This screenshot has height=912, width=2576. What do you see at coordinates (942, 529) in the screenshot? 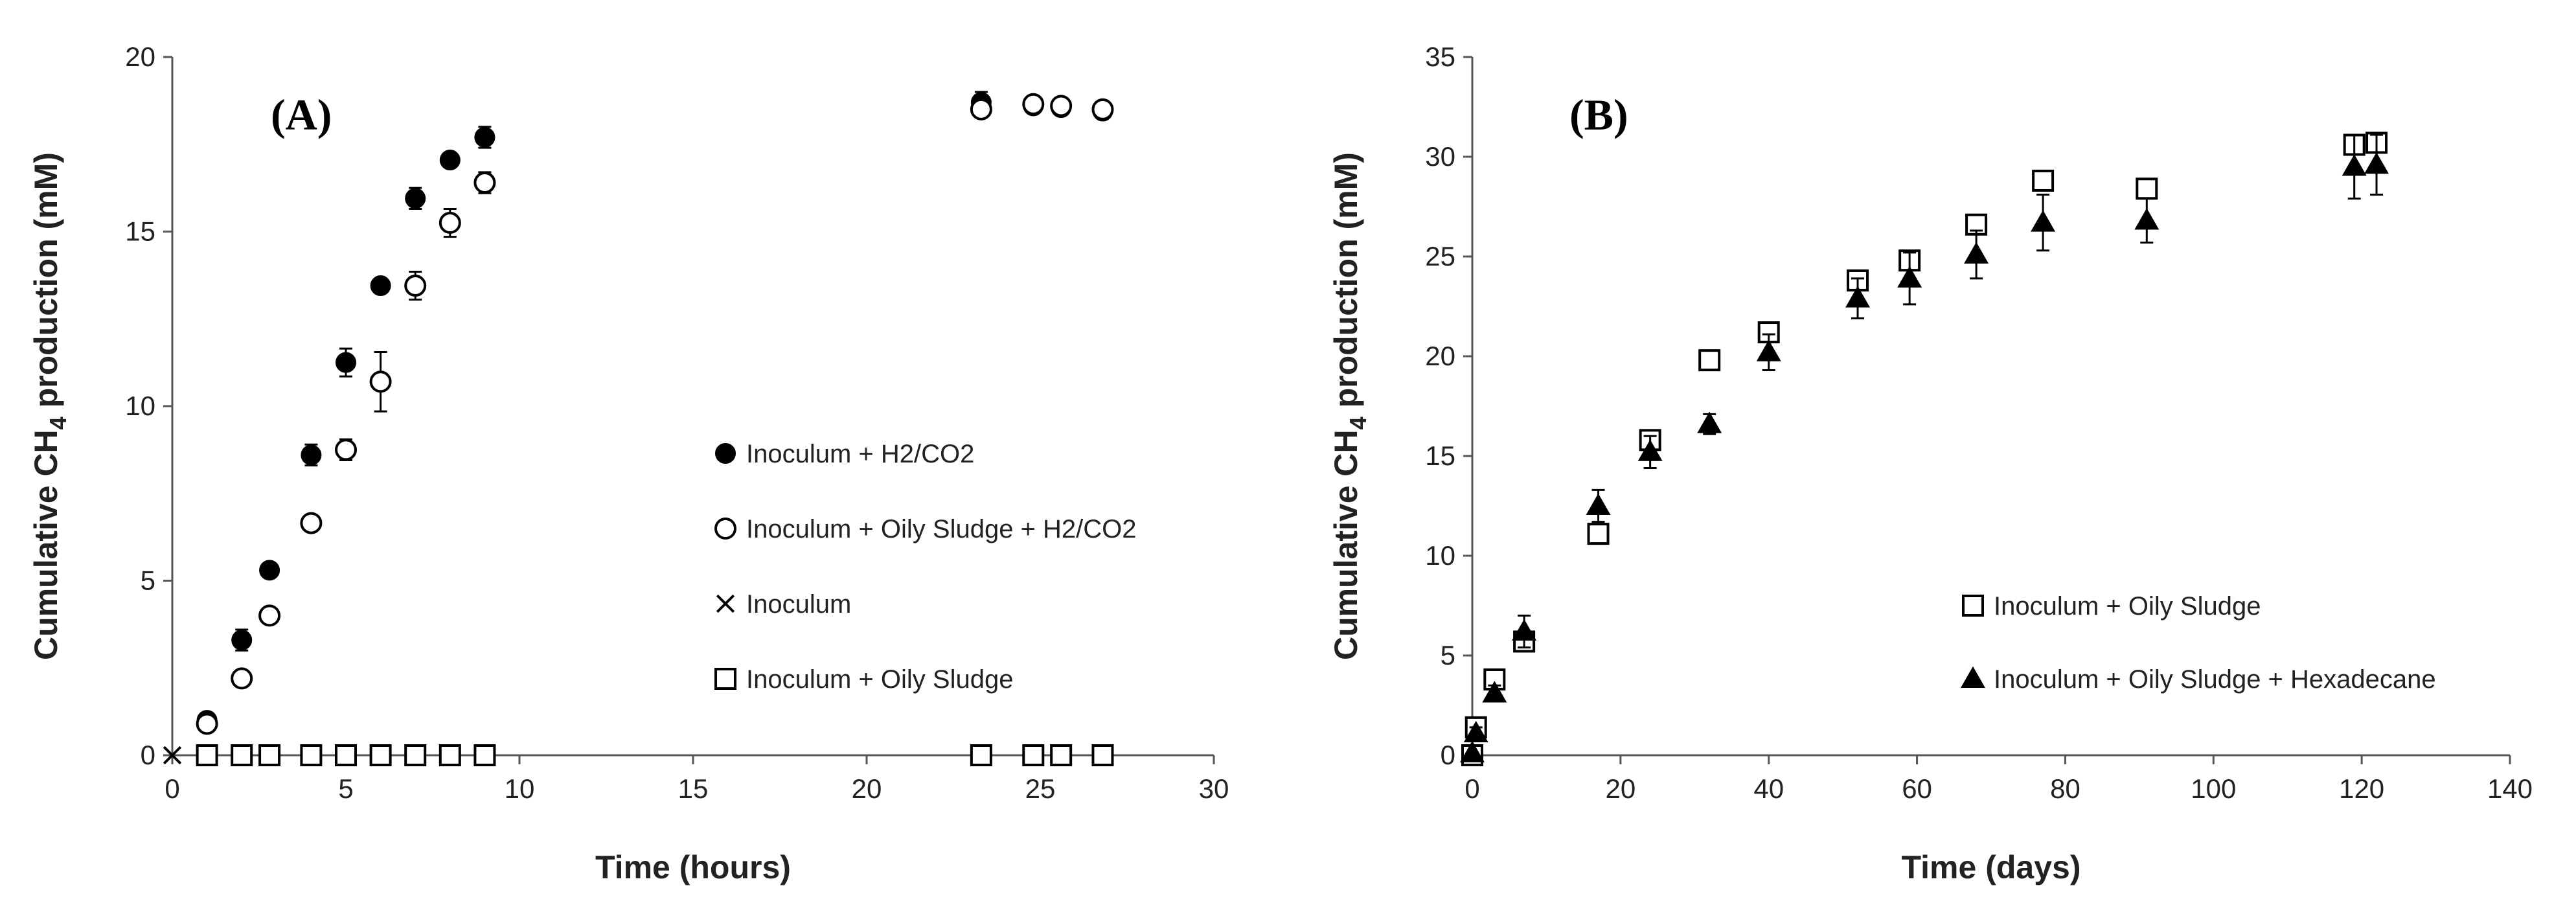
I see `legend-label: Inoculum + Oily Sludge + H2/CO2` at bounding box center [942, 529].